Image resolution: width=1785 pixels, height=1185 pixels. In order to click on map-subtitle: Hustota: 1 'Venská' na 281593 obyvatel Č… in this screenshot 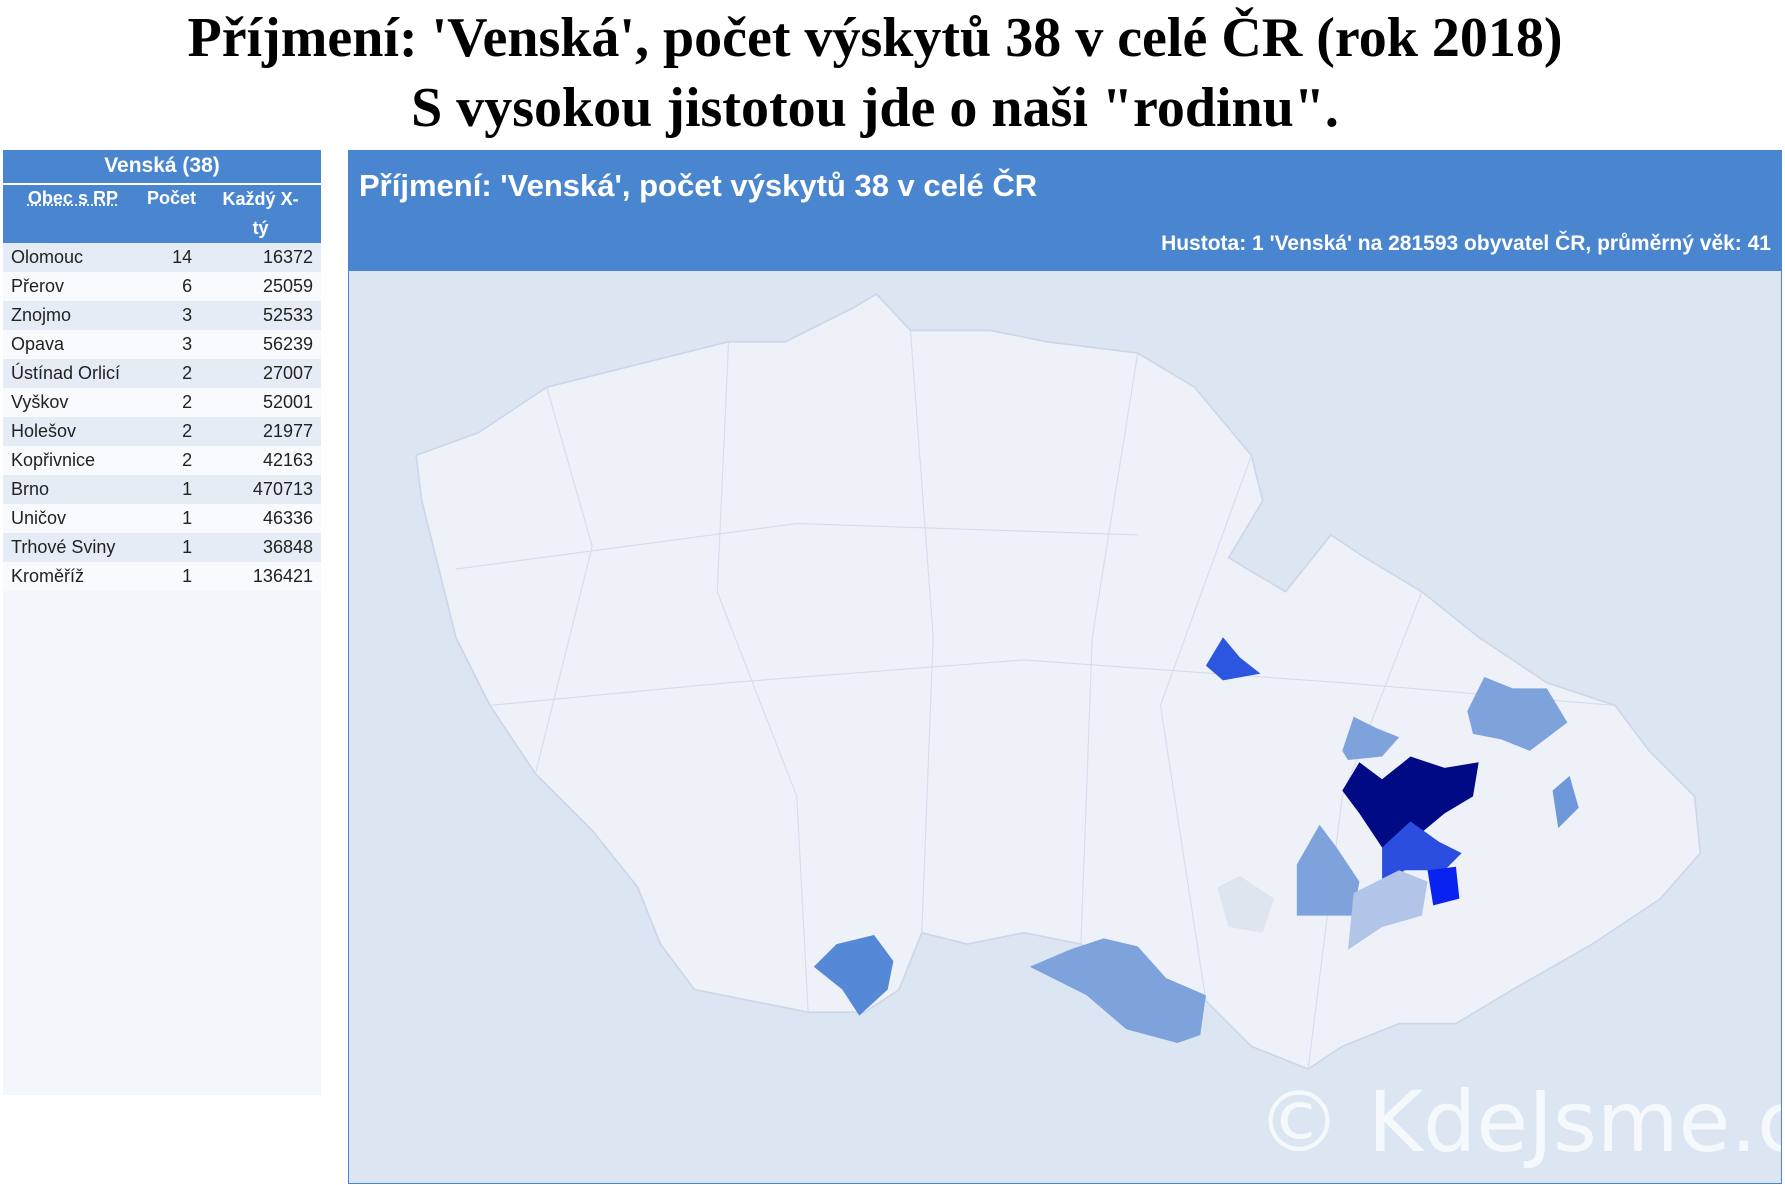, I will do `click(1466, 243)`.